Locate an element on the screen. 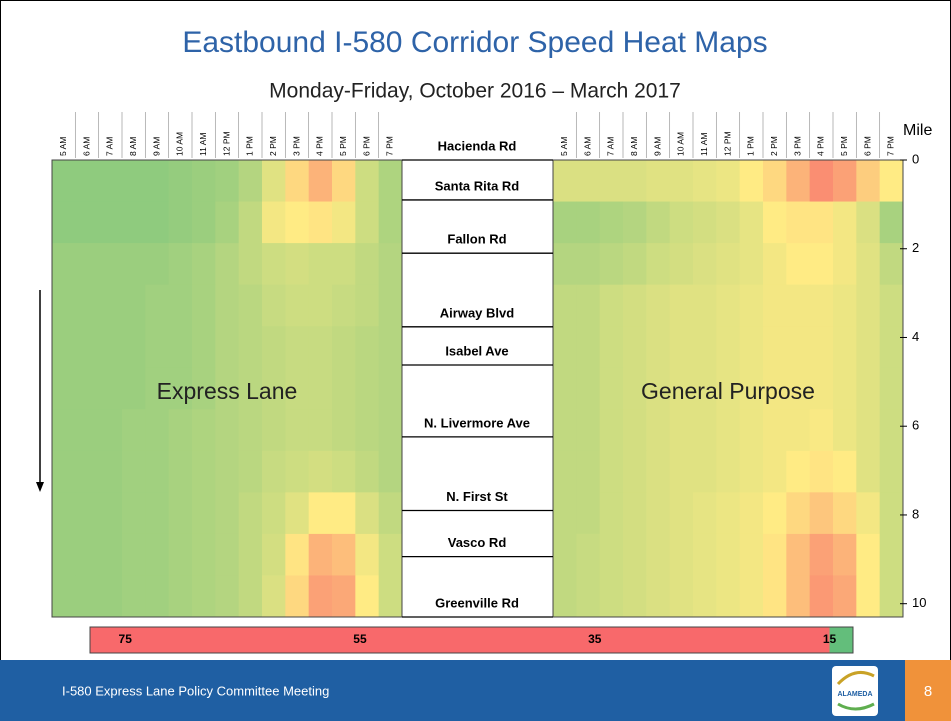  page-number: 8 is located at coordinates (928, 691).